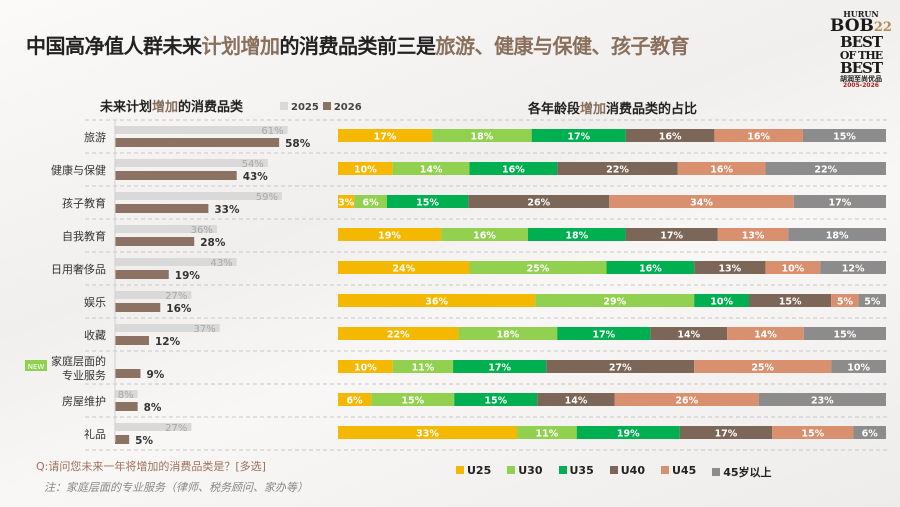  Describe the element at coordinates (684, 470) in the screenshot. I see `legend-label: U45` at that location.